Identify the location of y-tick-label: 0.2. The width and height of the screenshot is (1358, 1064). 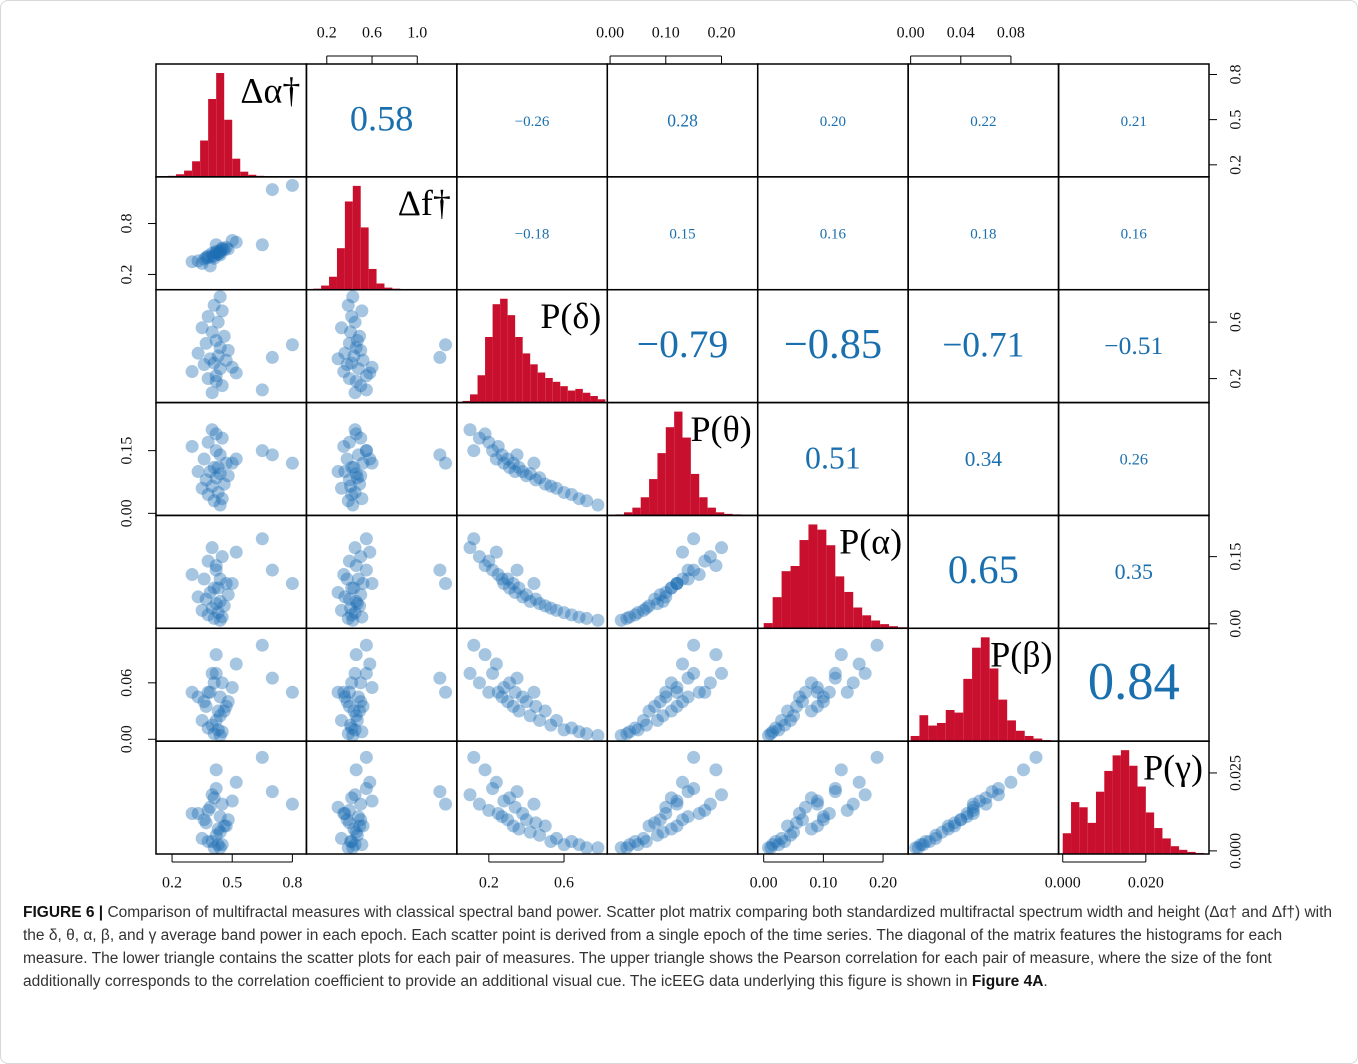
(1236, 165).